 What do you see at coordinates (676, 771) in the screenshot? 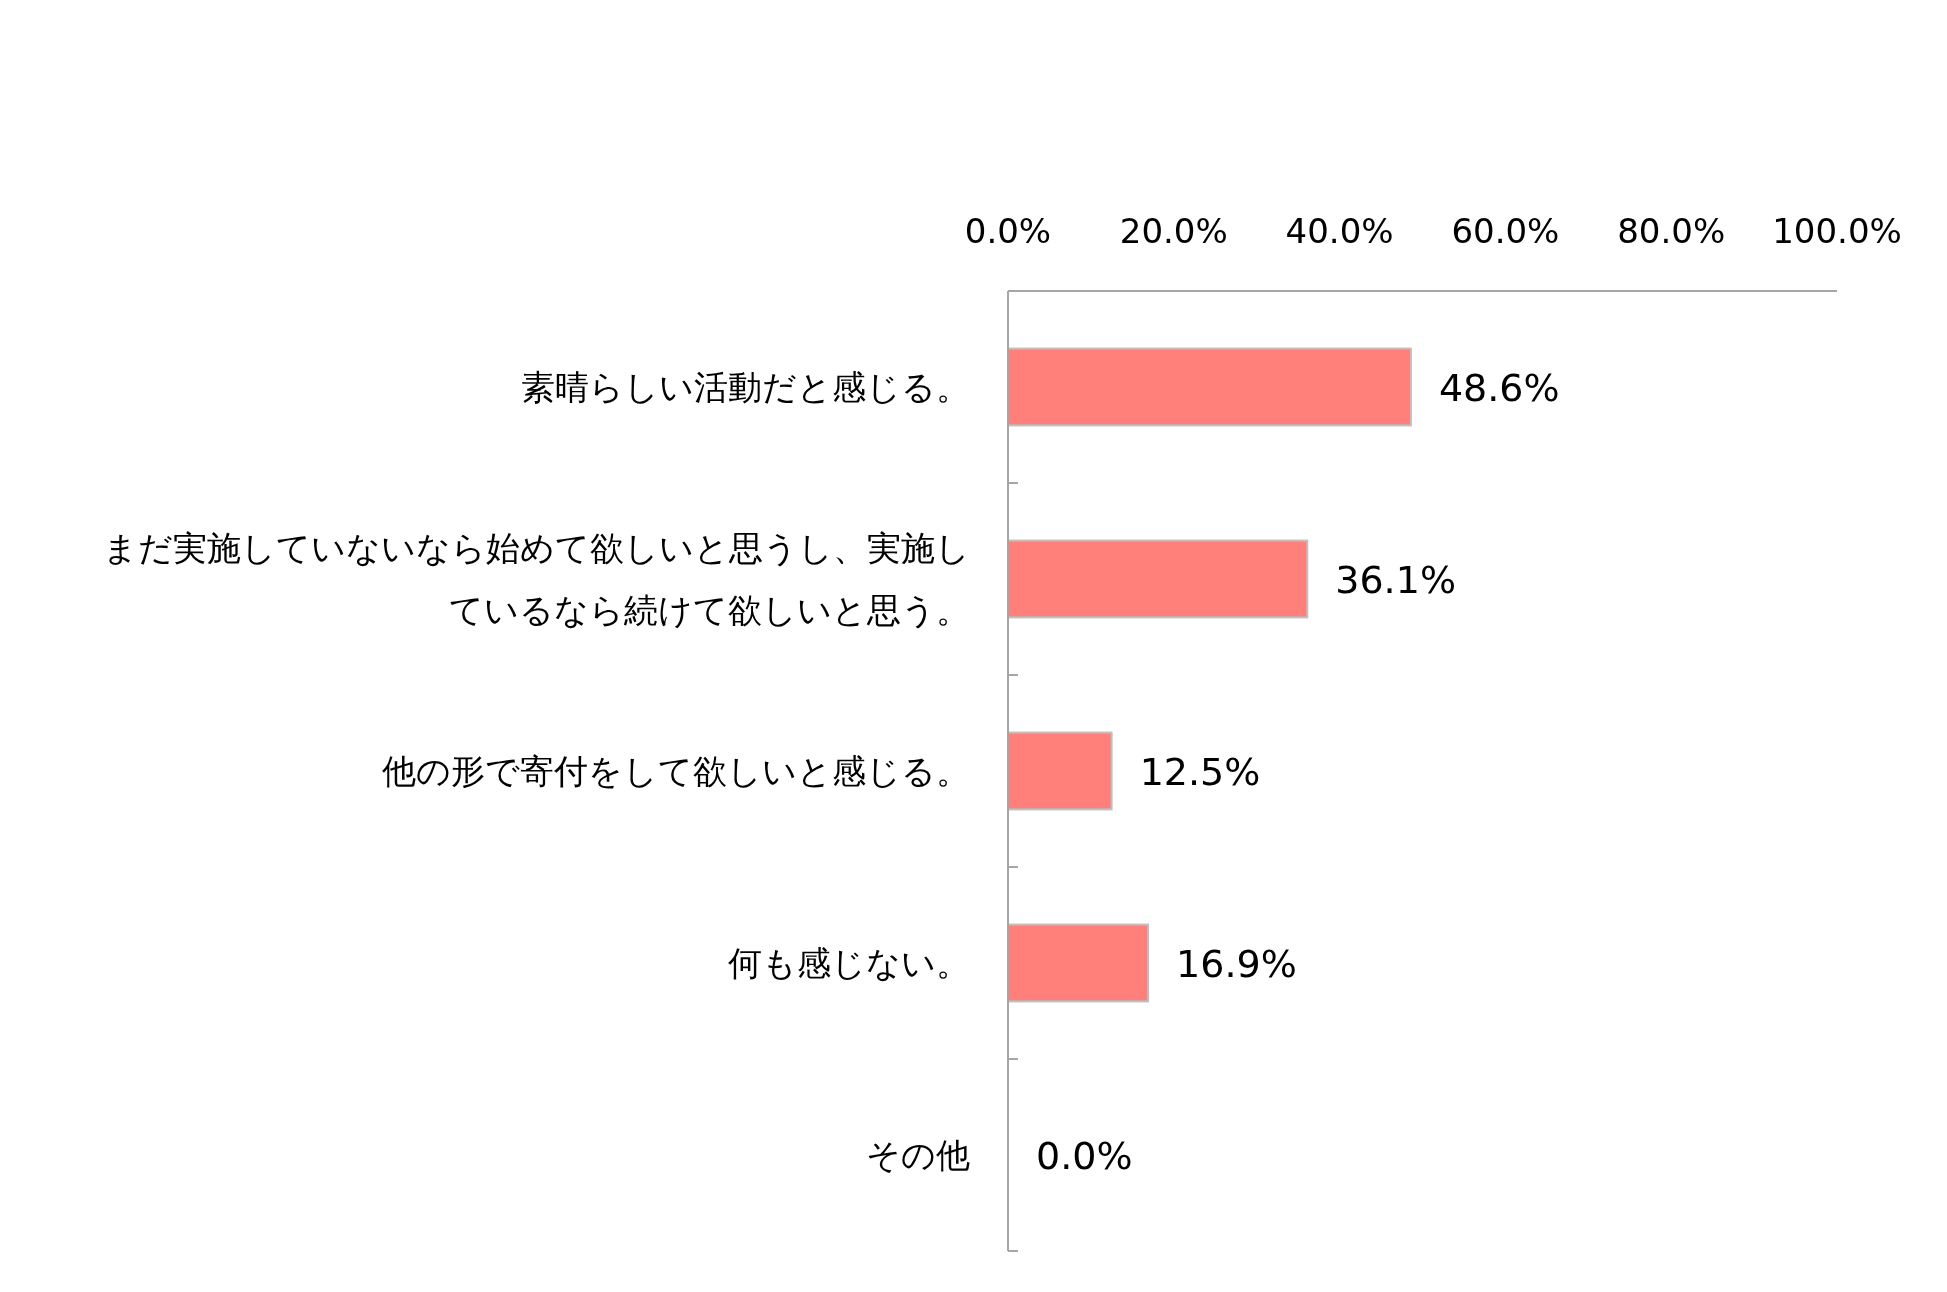
I see `y-tick-label: 他の形で寄付をして欲しいと感じる。` at bounding box center [676, 771].